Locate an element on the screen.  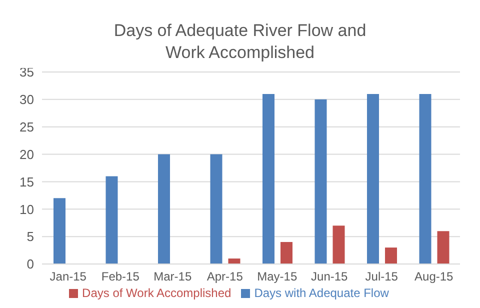
x-tick-label: Jan-15 is located at coordinates (68, 277).